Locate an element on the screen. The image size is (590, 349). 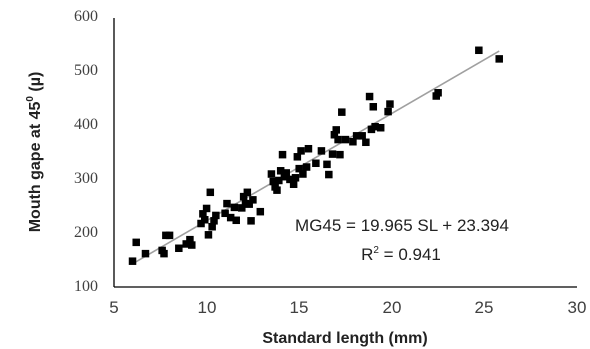
x-axis-title: Standard length (mm) is located at coordinates (344, 338).